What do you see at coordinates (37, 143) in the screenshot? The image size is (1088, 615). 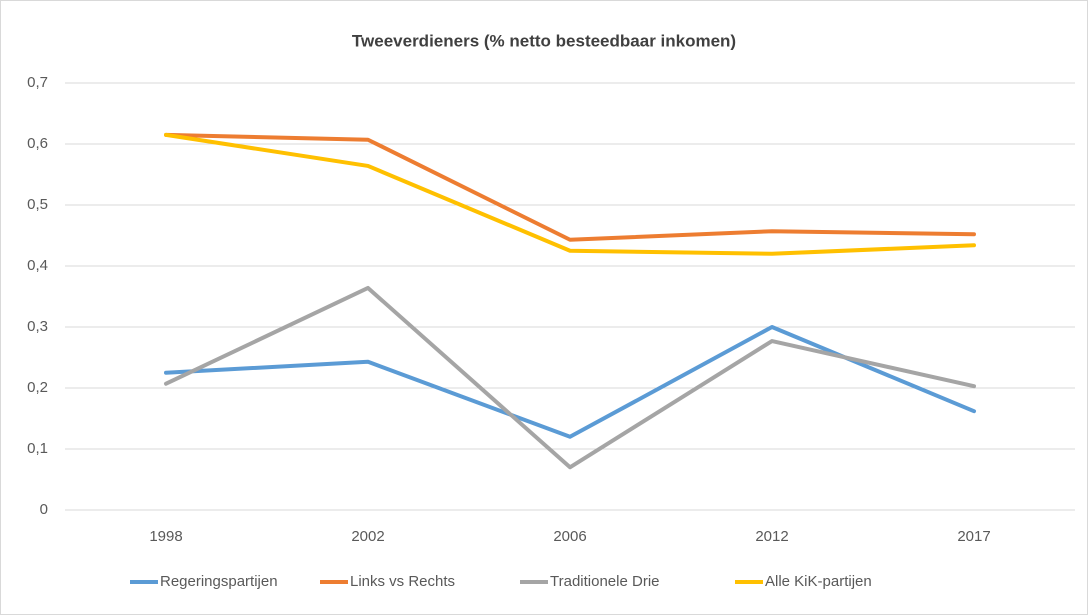 I see `y-tick-label: 0,6` at bounding box center [37, 143].